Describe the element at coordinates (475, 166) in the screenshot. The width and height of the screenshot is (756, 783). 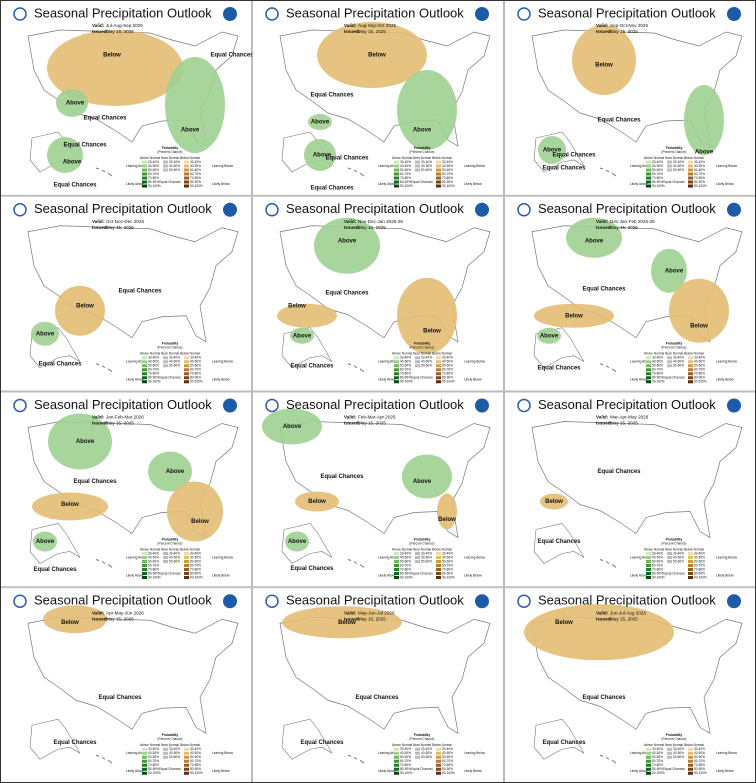
I see `legend-right: Leaning Below` at that location.